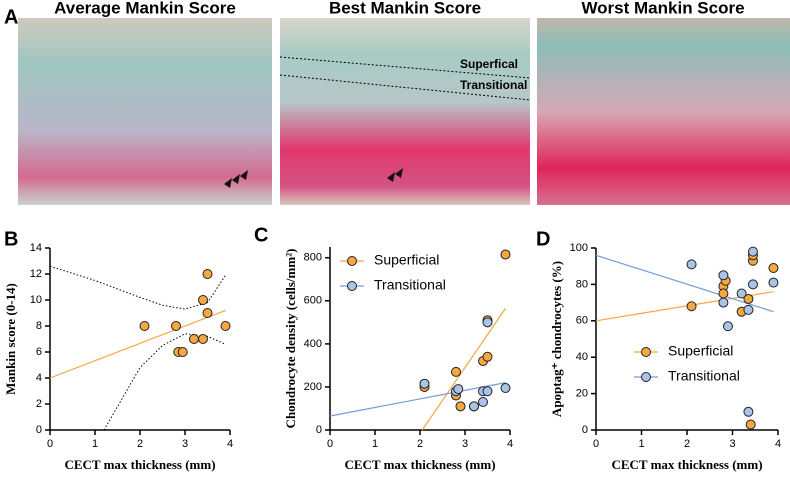 The height and width of the screenshot is (479, 790). I want to click on y-axis-label: Apoptag⁺ chondrocytes (%), so click(556, 339).